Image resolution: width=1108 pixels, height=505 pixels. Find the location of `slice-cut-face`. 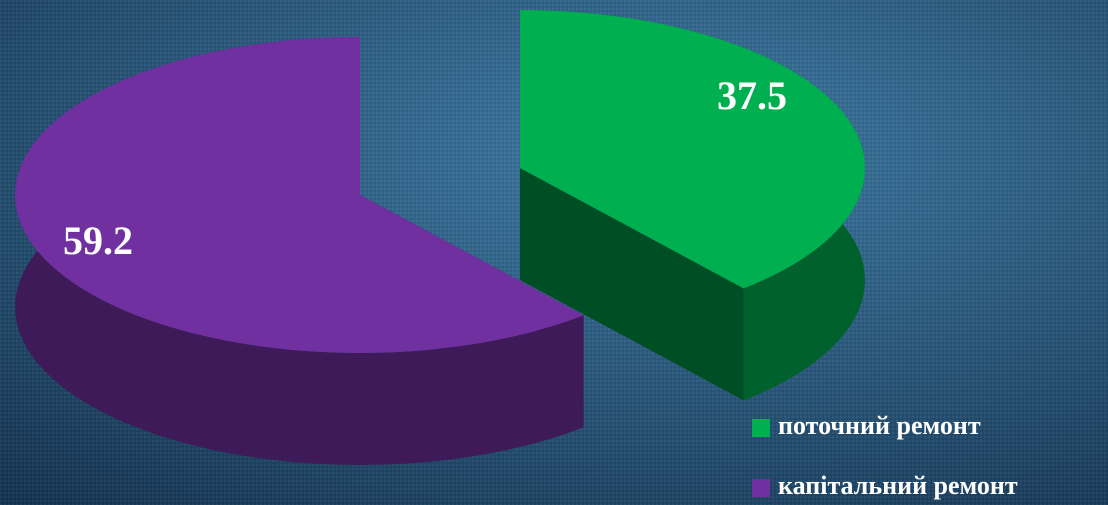

slice-cut-face is located at coordinates (632, 284).